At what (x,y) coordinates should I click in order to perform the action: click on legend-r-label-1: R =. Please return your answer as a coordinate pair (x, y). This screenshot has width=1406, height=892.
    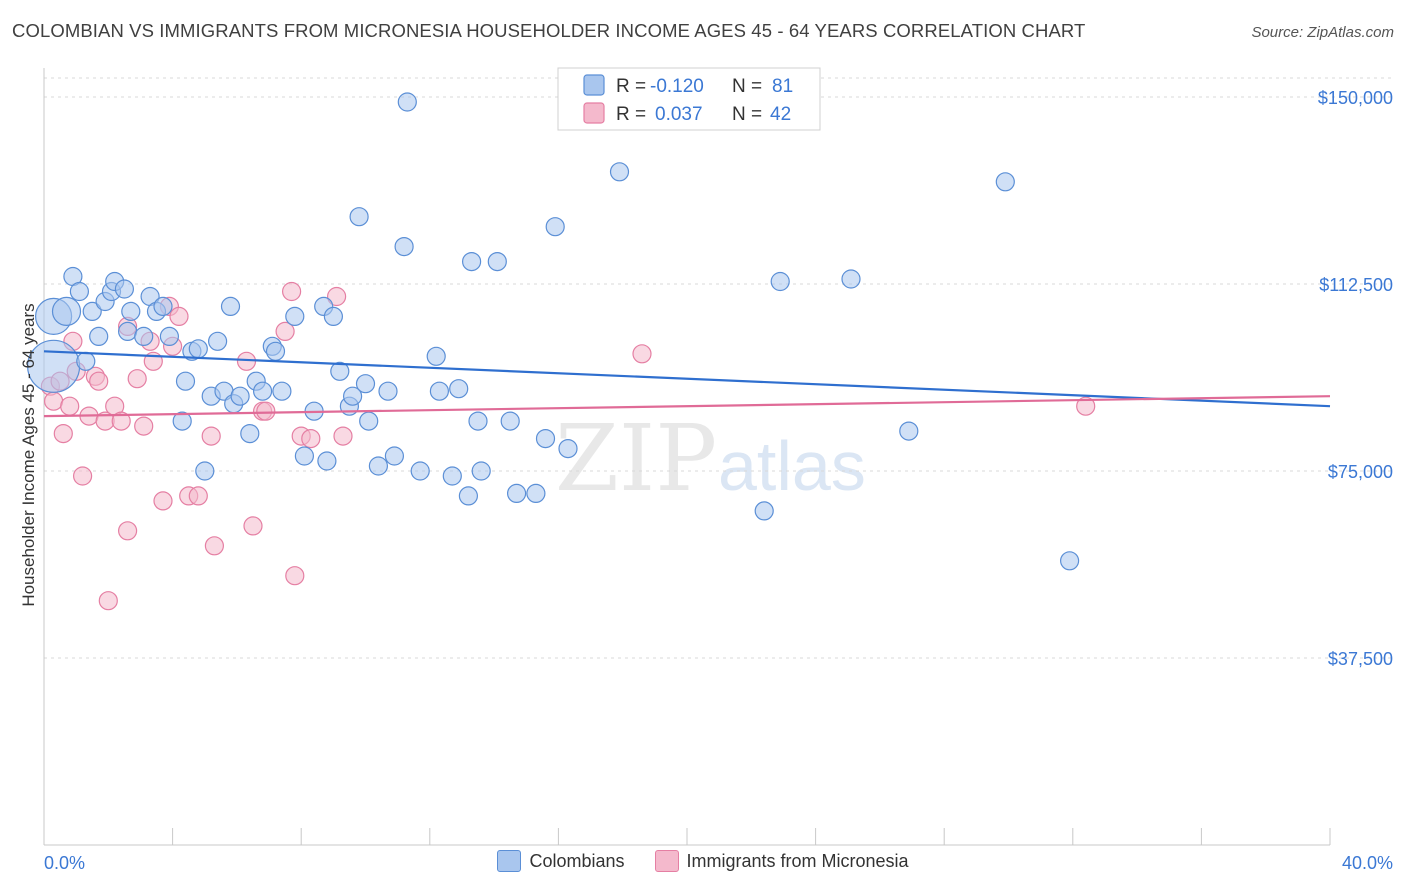
    Looking at the image, I should click on (631, 86).